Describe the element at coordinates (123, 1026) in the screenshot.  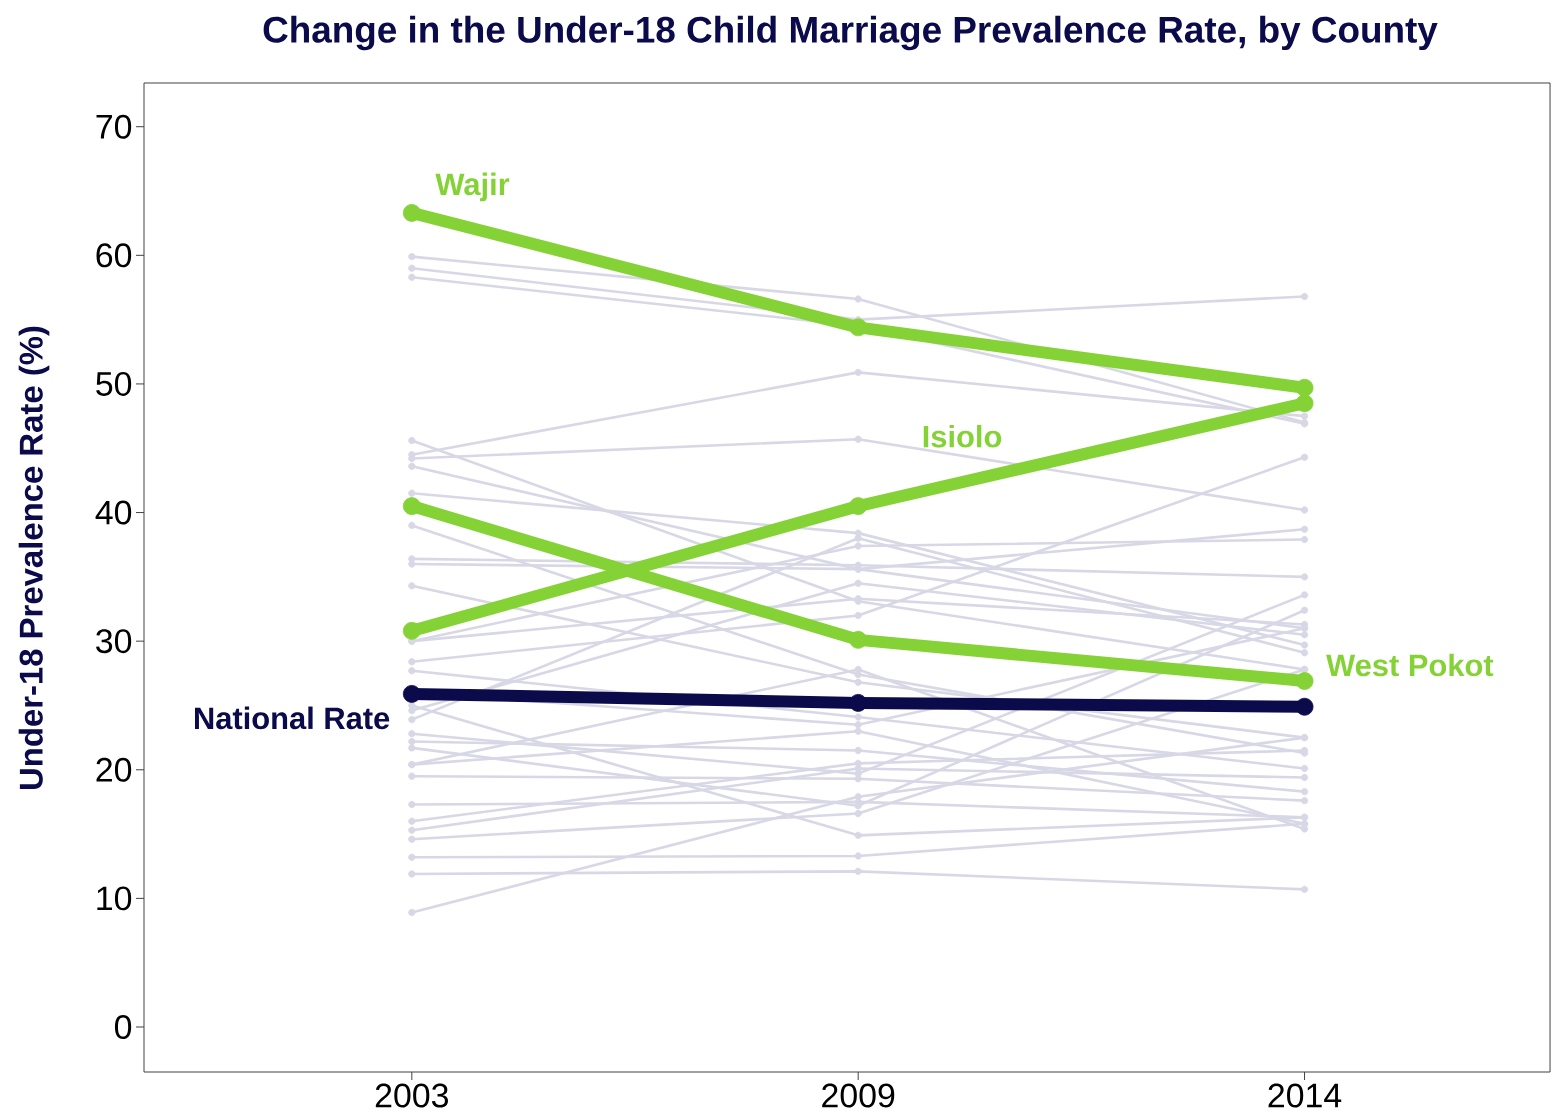
I see `y-tick-label: 0` at that location.